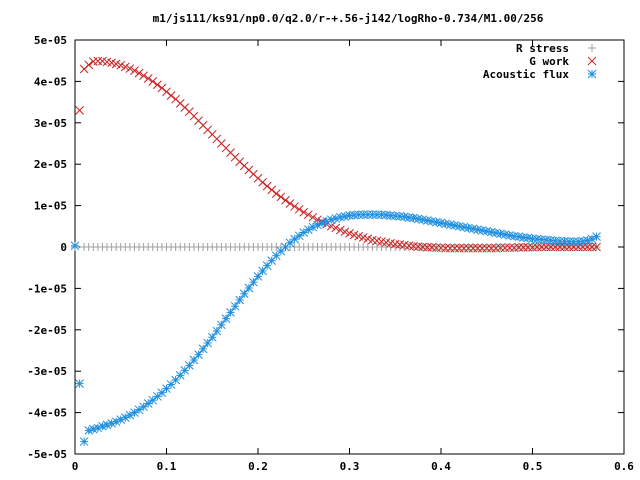  Describe the element at coordinates (542, 48) in the screenshot. I see `legend-label: R stress` at that location.